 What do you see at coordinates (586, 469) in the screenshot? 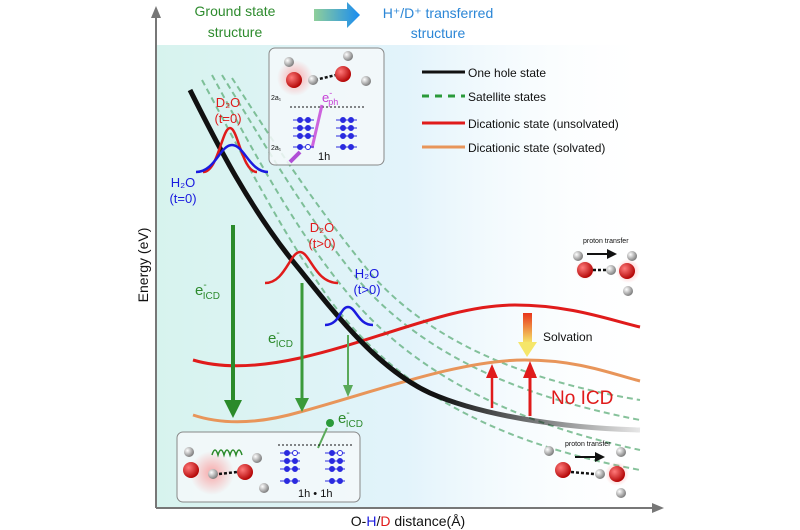
I see `proton-transfer-molecule-bottom: proton transfer` at bounding box center [586, 469].